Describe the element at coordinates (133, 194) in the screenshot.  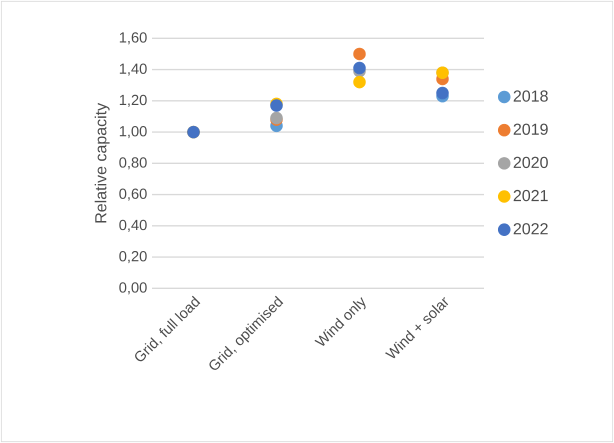
I see `y-tick-label: 0,60` at that location.